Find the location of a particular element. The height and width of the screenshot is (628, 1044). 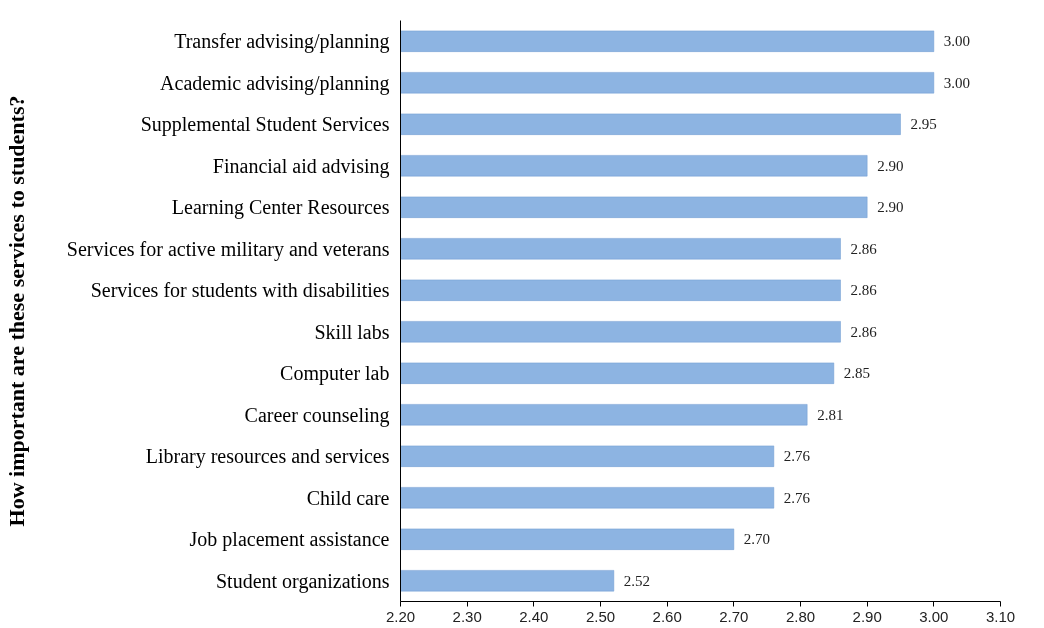

y-tick-label: Supplemental Student Services is located at coordinates (265, 125).